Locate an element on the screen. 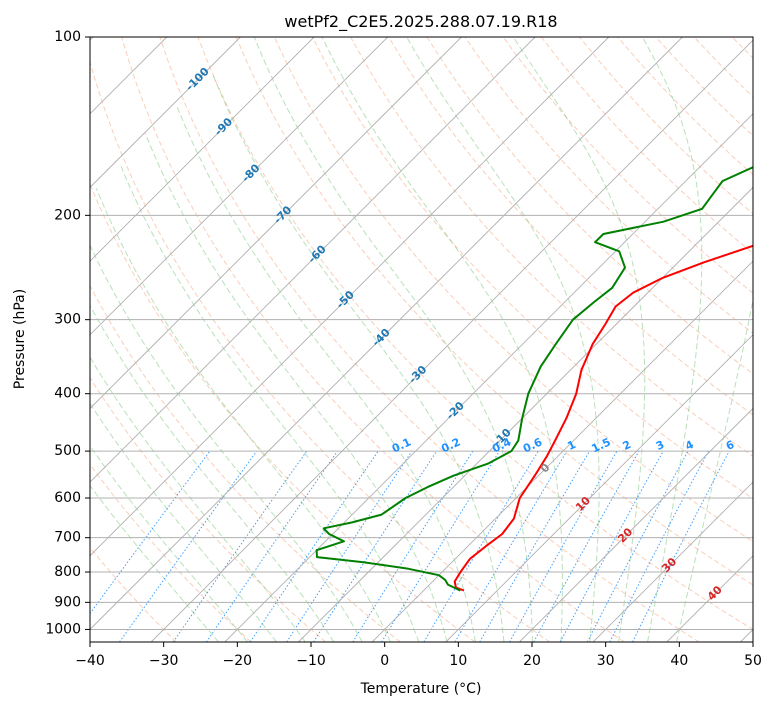 The height and width of the screenshot is (708, 775). x-tick-label: 50 is located at coordinates (753, 661).